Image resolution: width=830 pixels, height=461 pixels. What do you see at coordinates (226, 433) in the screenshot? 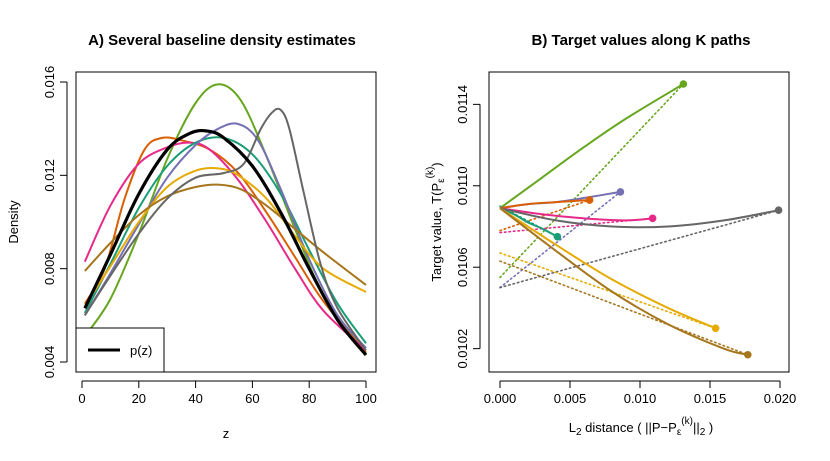
I see `panel-a-x-label: z` at bounding box center [226, 433].